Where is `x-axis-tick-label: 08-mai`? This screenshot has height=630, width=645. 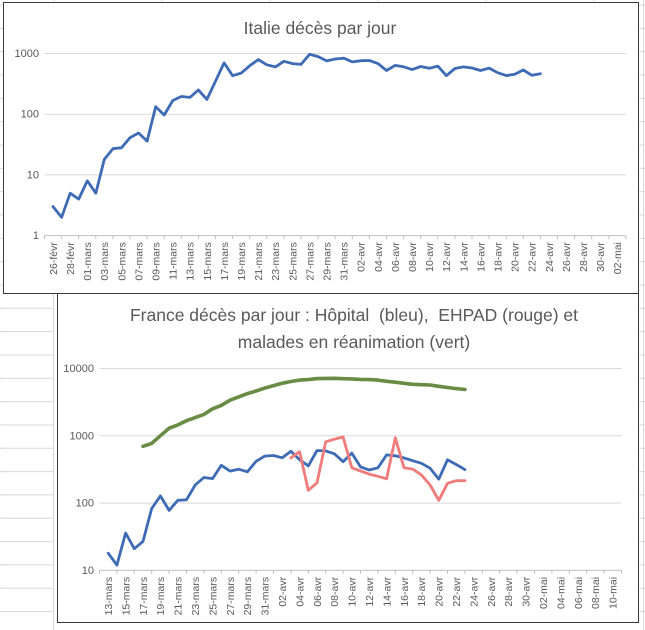
x-axis-tick-label: 08-mai is located at coordinates (596, 593).